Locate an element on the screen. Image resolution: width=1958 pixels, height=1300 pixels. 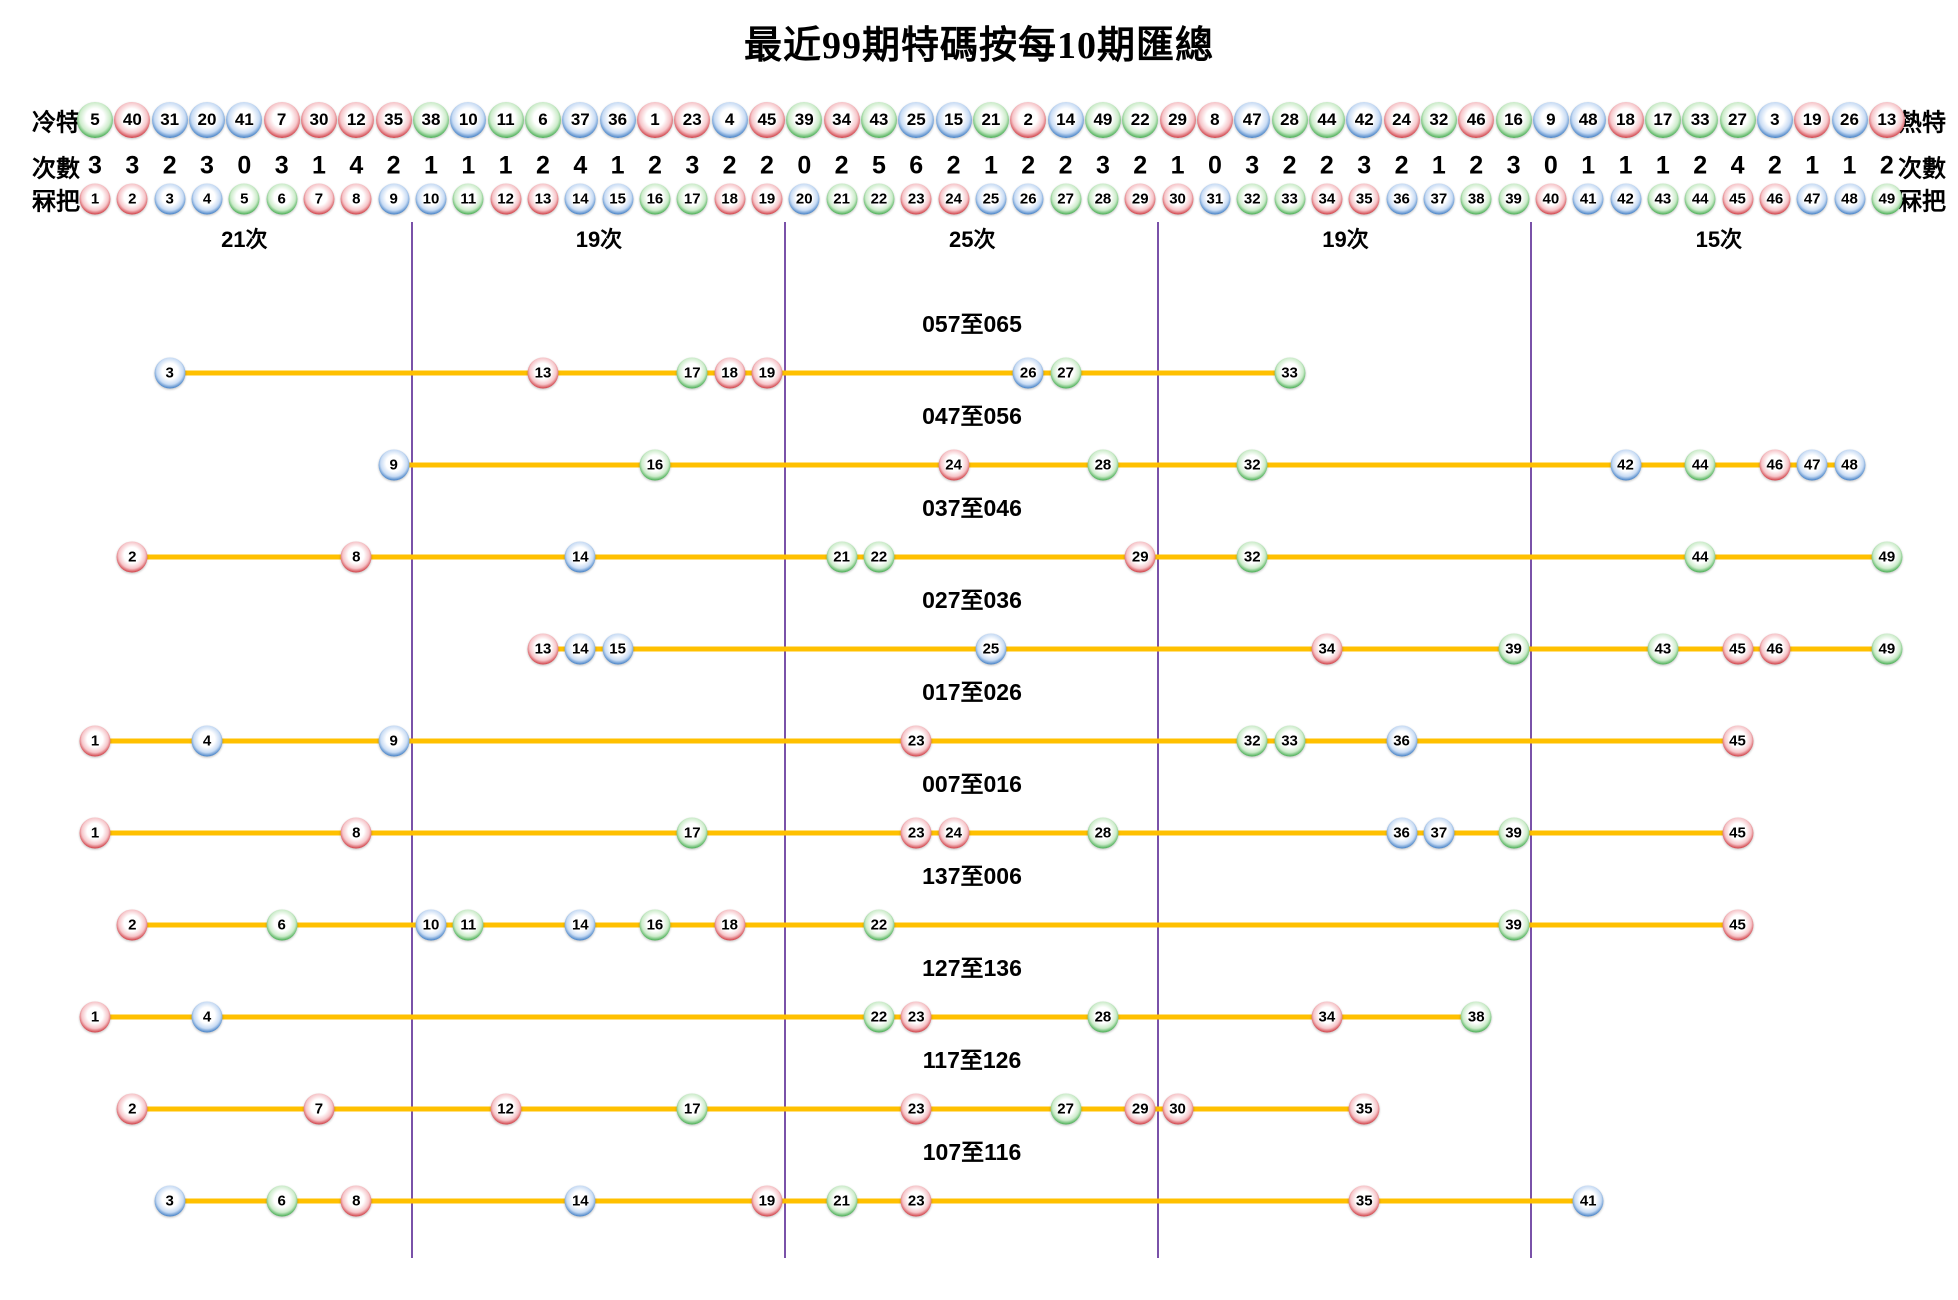
number-ball: 10 is located at coordinates (431, 199).